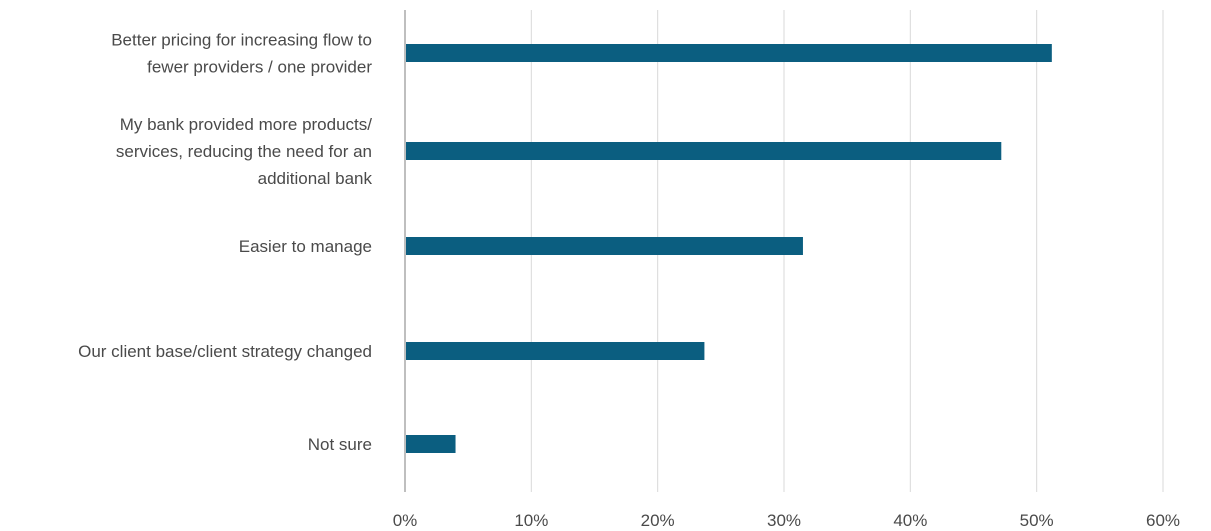  Describe the element at coordinates (658, 520) in the screenshot. I see `x-tick-label: 20%` at that location.